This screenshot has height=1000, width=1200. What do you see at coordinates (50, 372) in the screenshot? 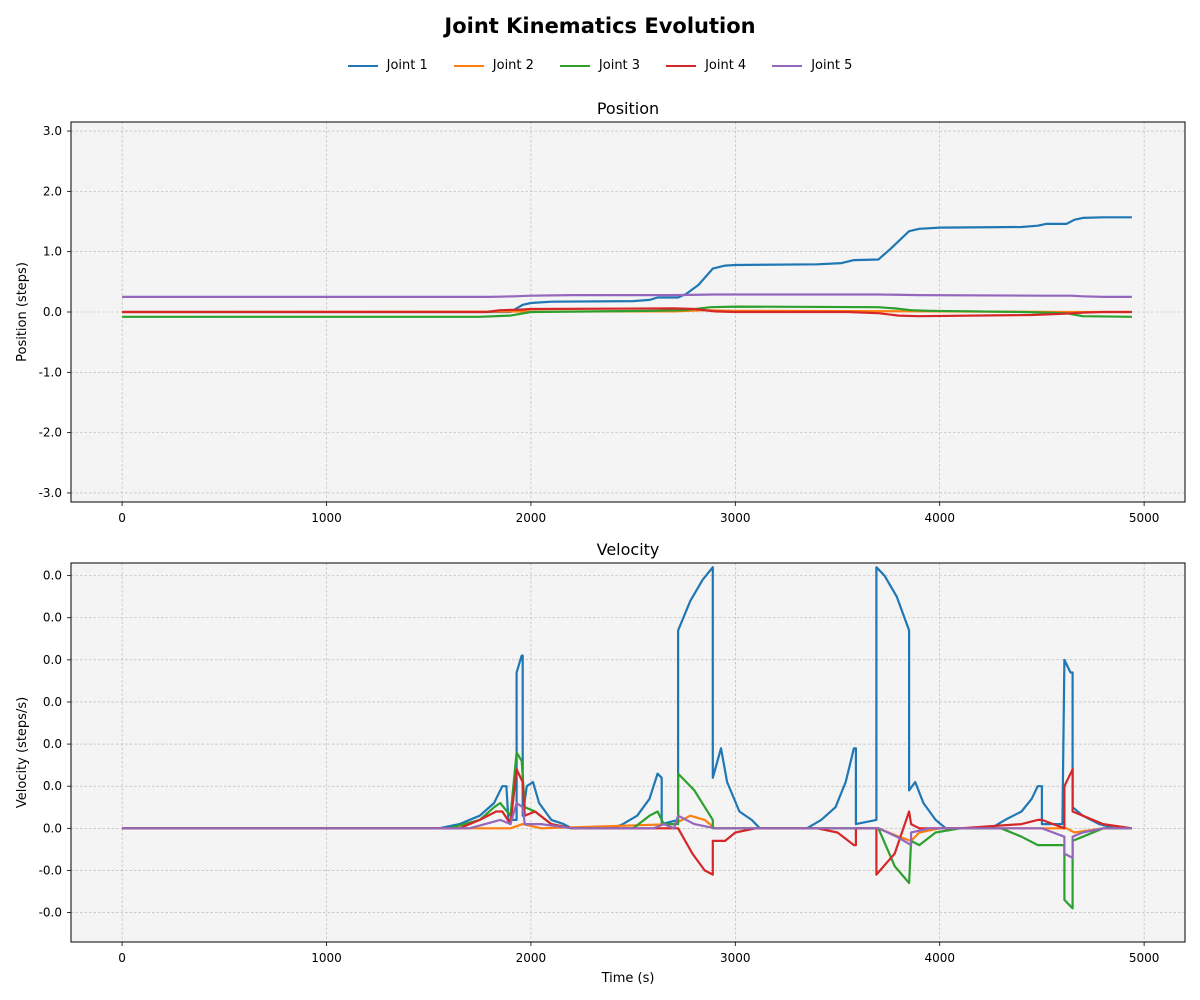
I see `y-tick-label: -1.0` at bounding box center [50, 372].